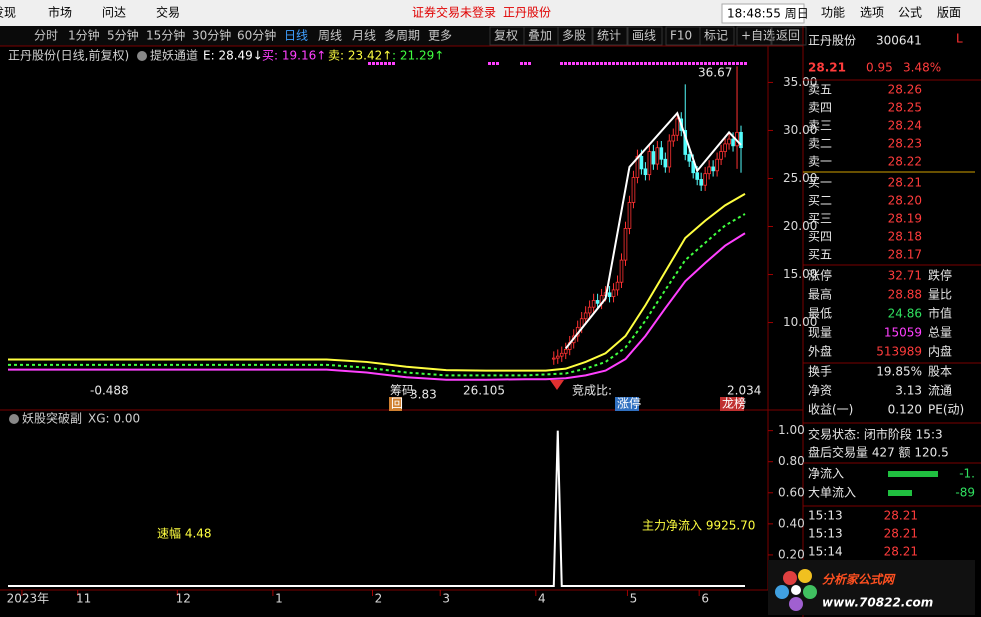 This screenshot has height=617, width=981. I want to click on stat-label: 净资, so click(820, 391).